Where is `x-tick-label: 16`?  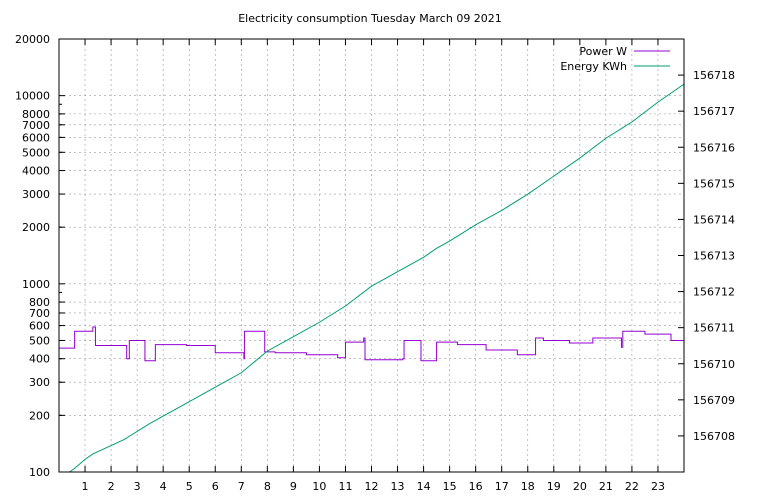
x-tick-label: 16 is located at coordinates (476, 486).